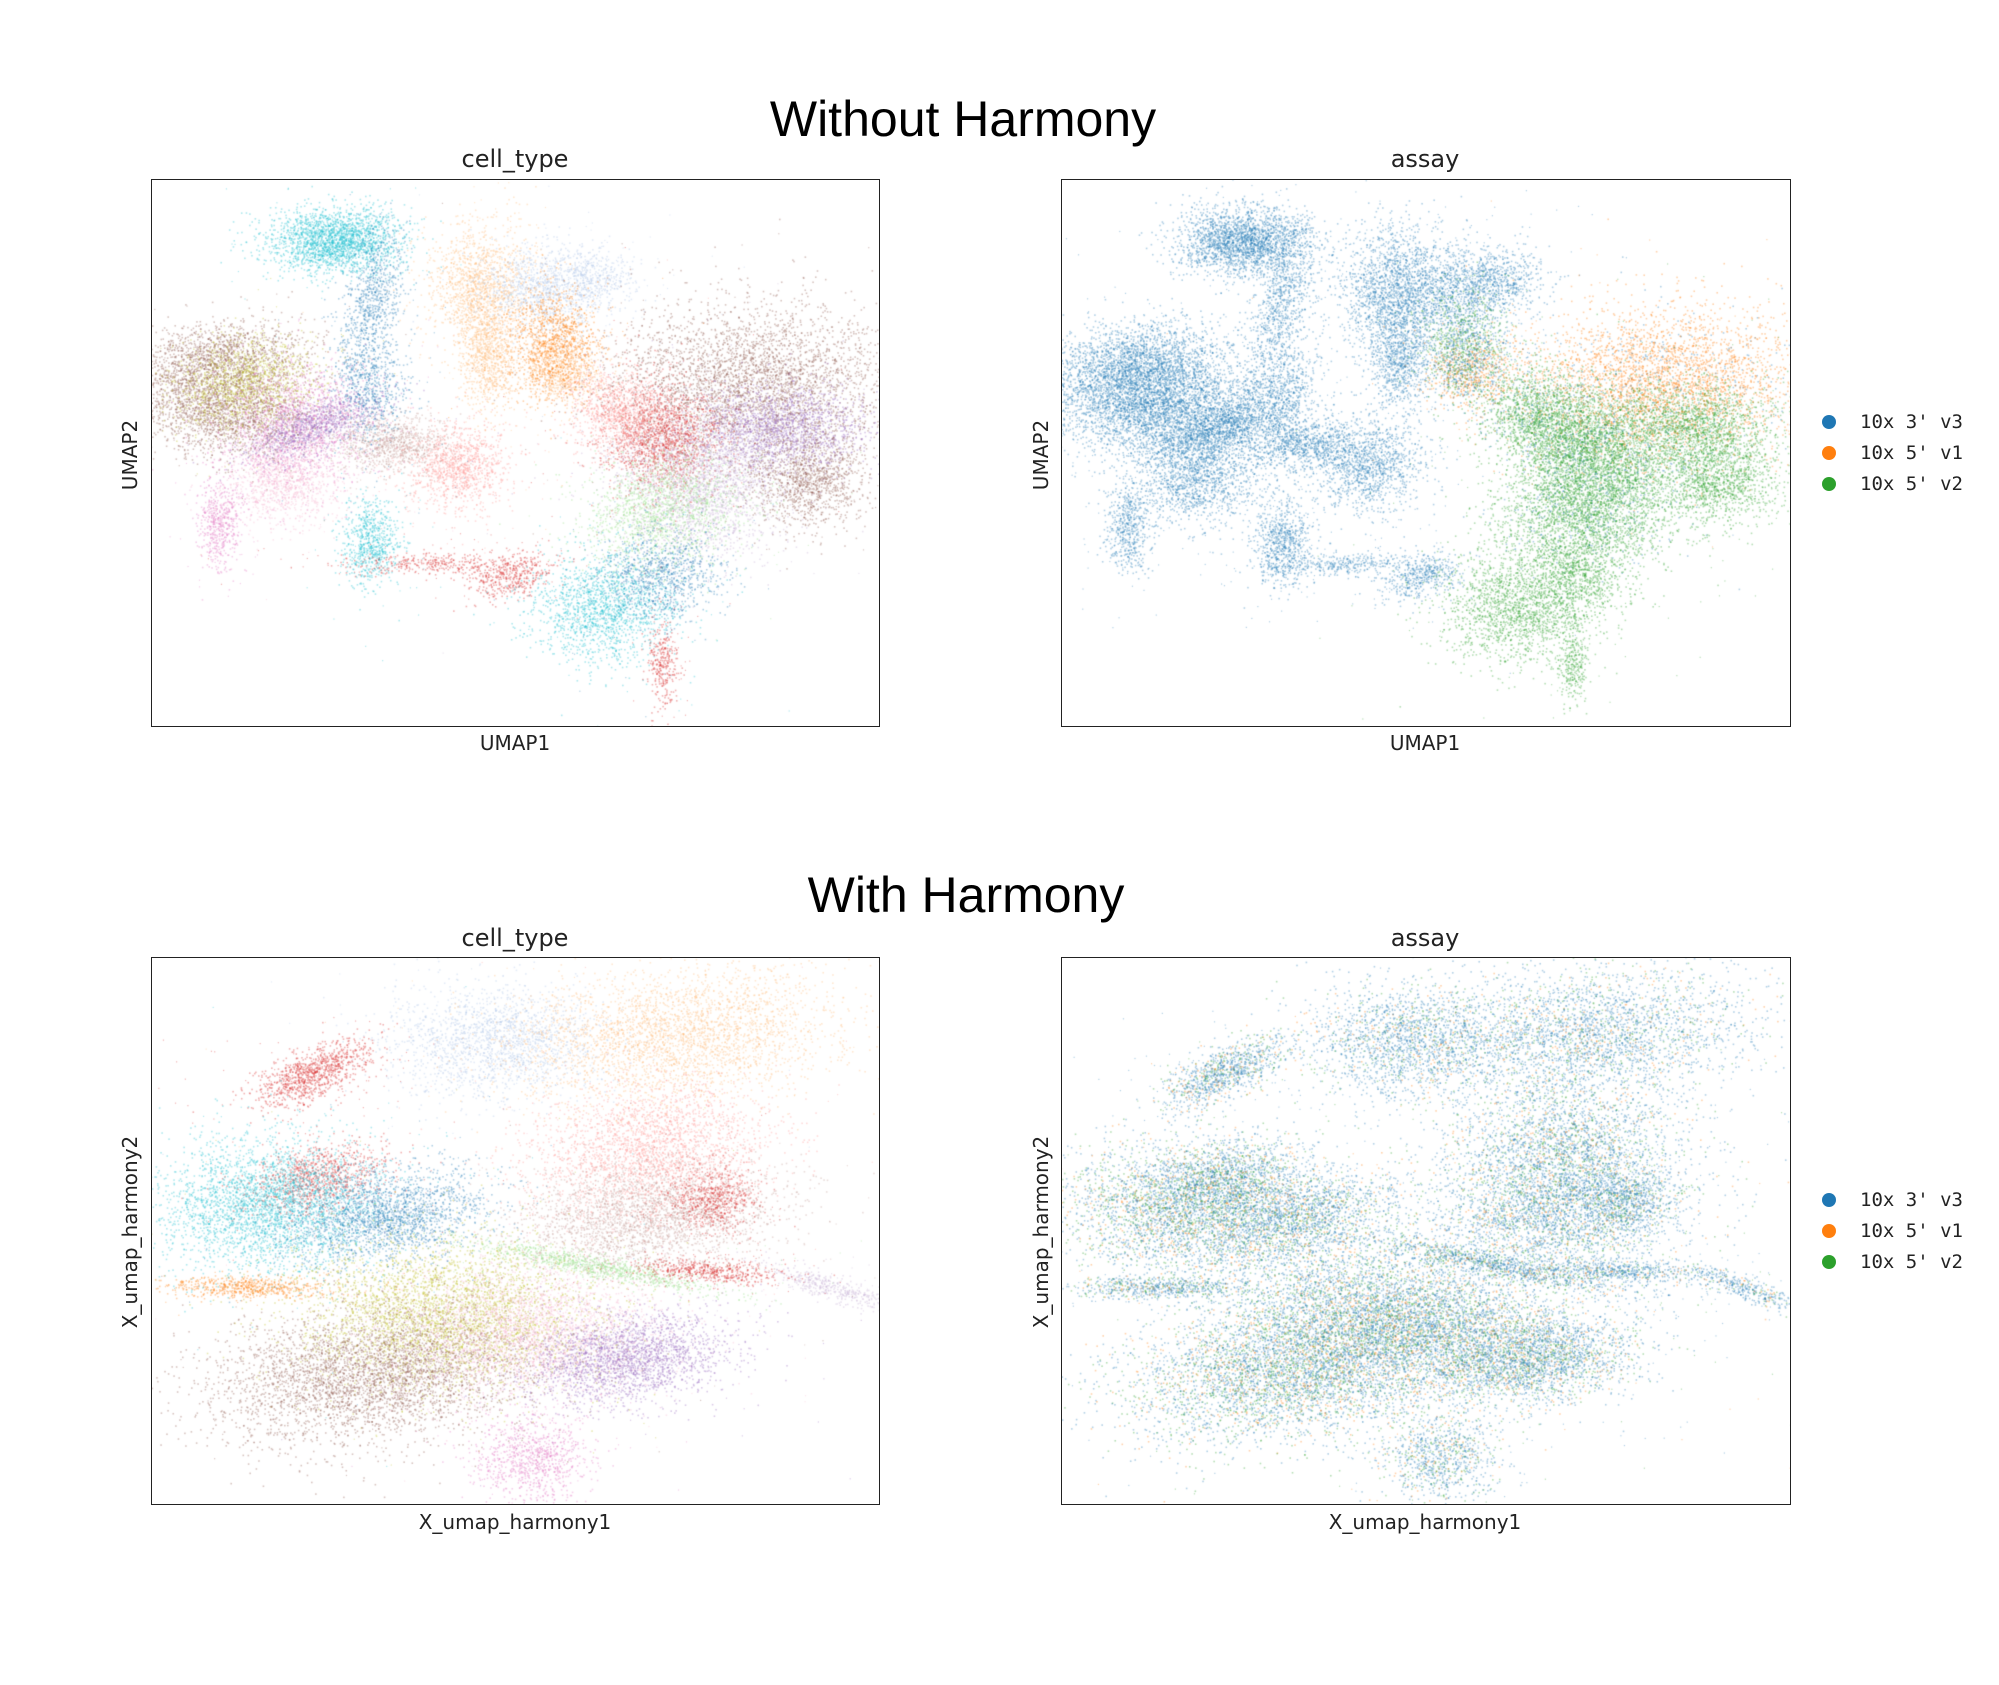 Image resolution: width=1999 pixels, height=1685 pixels. I want to click on scatter-points-assay-top, so click(1426, 453).